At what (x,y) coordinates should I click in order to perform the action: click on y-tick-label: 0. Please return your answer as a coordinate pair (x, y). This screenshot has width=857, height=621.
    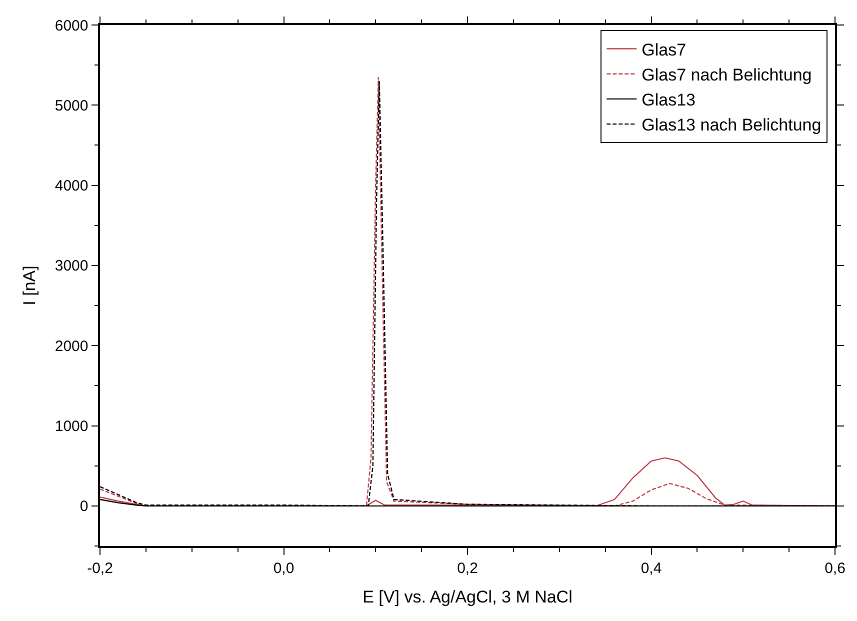
    Looking at the image, I should click on (84, 507).